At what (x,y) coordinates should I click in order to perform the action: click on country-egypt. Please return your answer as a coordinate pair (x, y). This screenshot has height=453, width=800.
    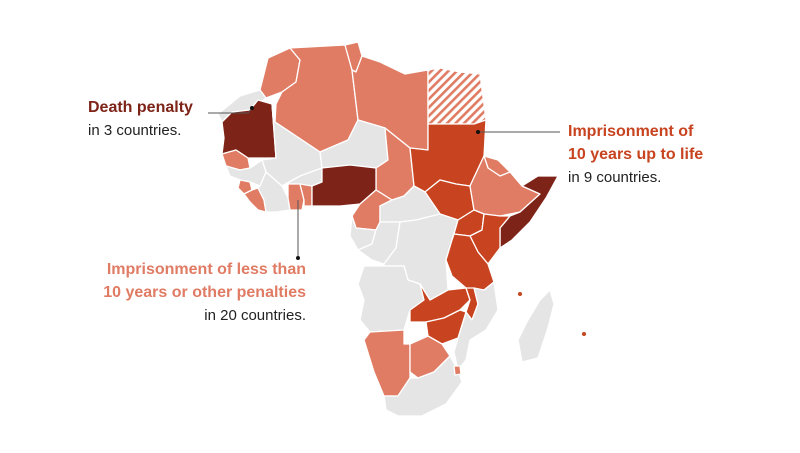
    Looking at the image, I should click on (457, 96).